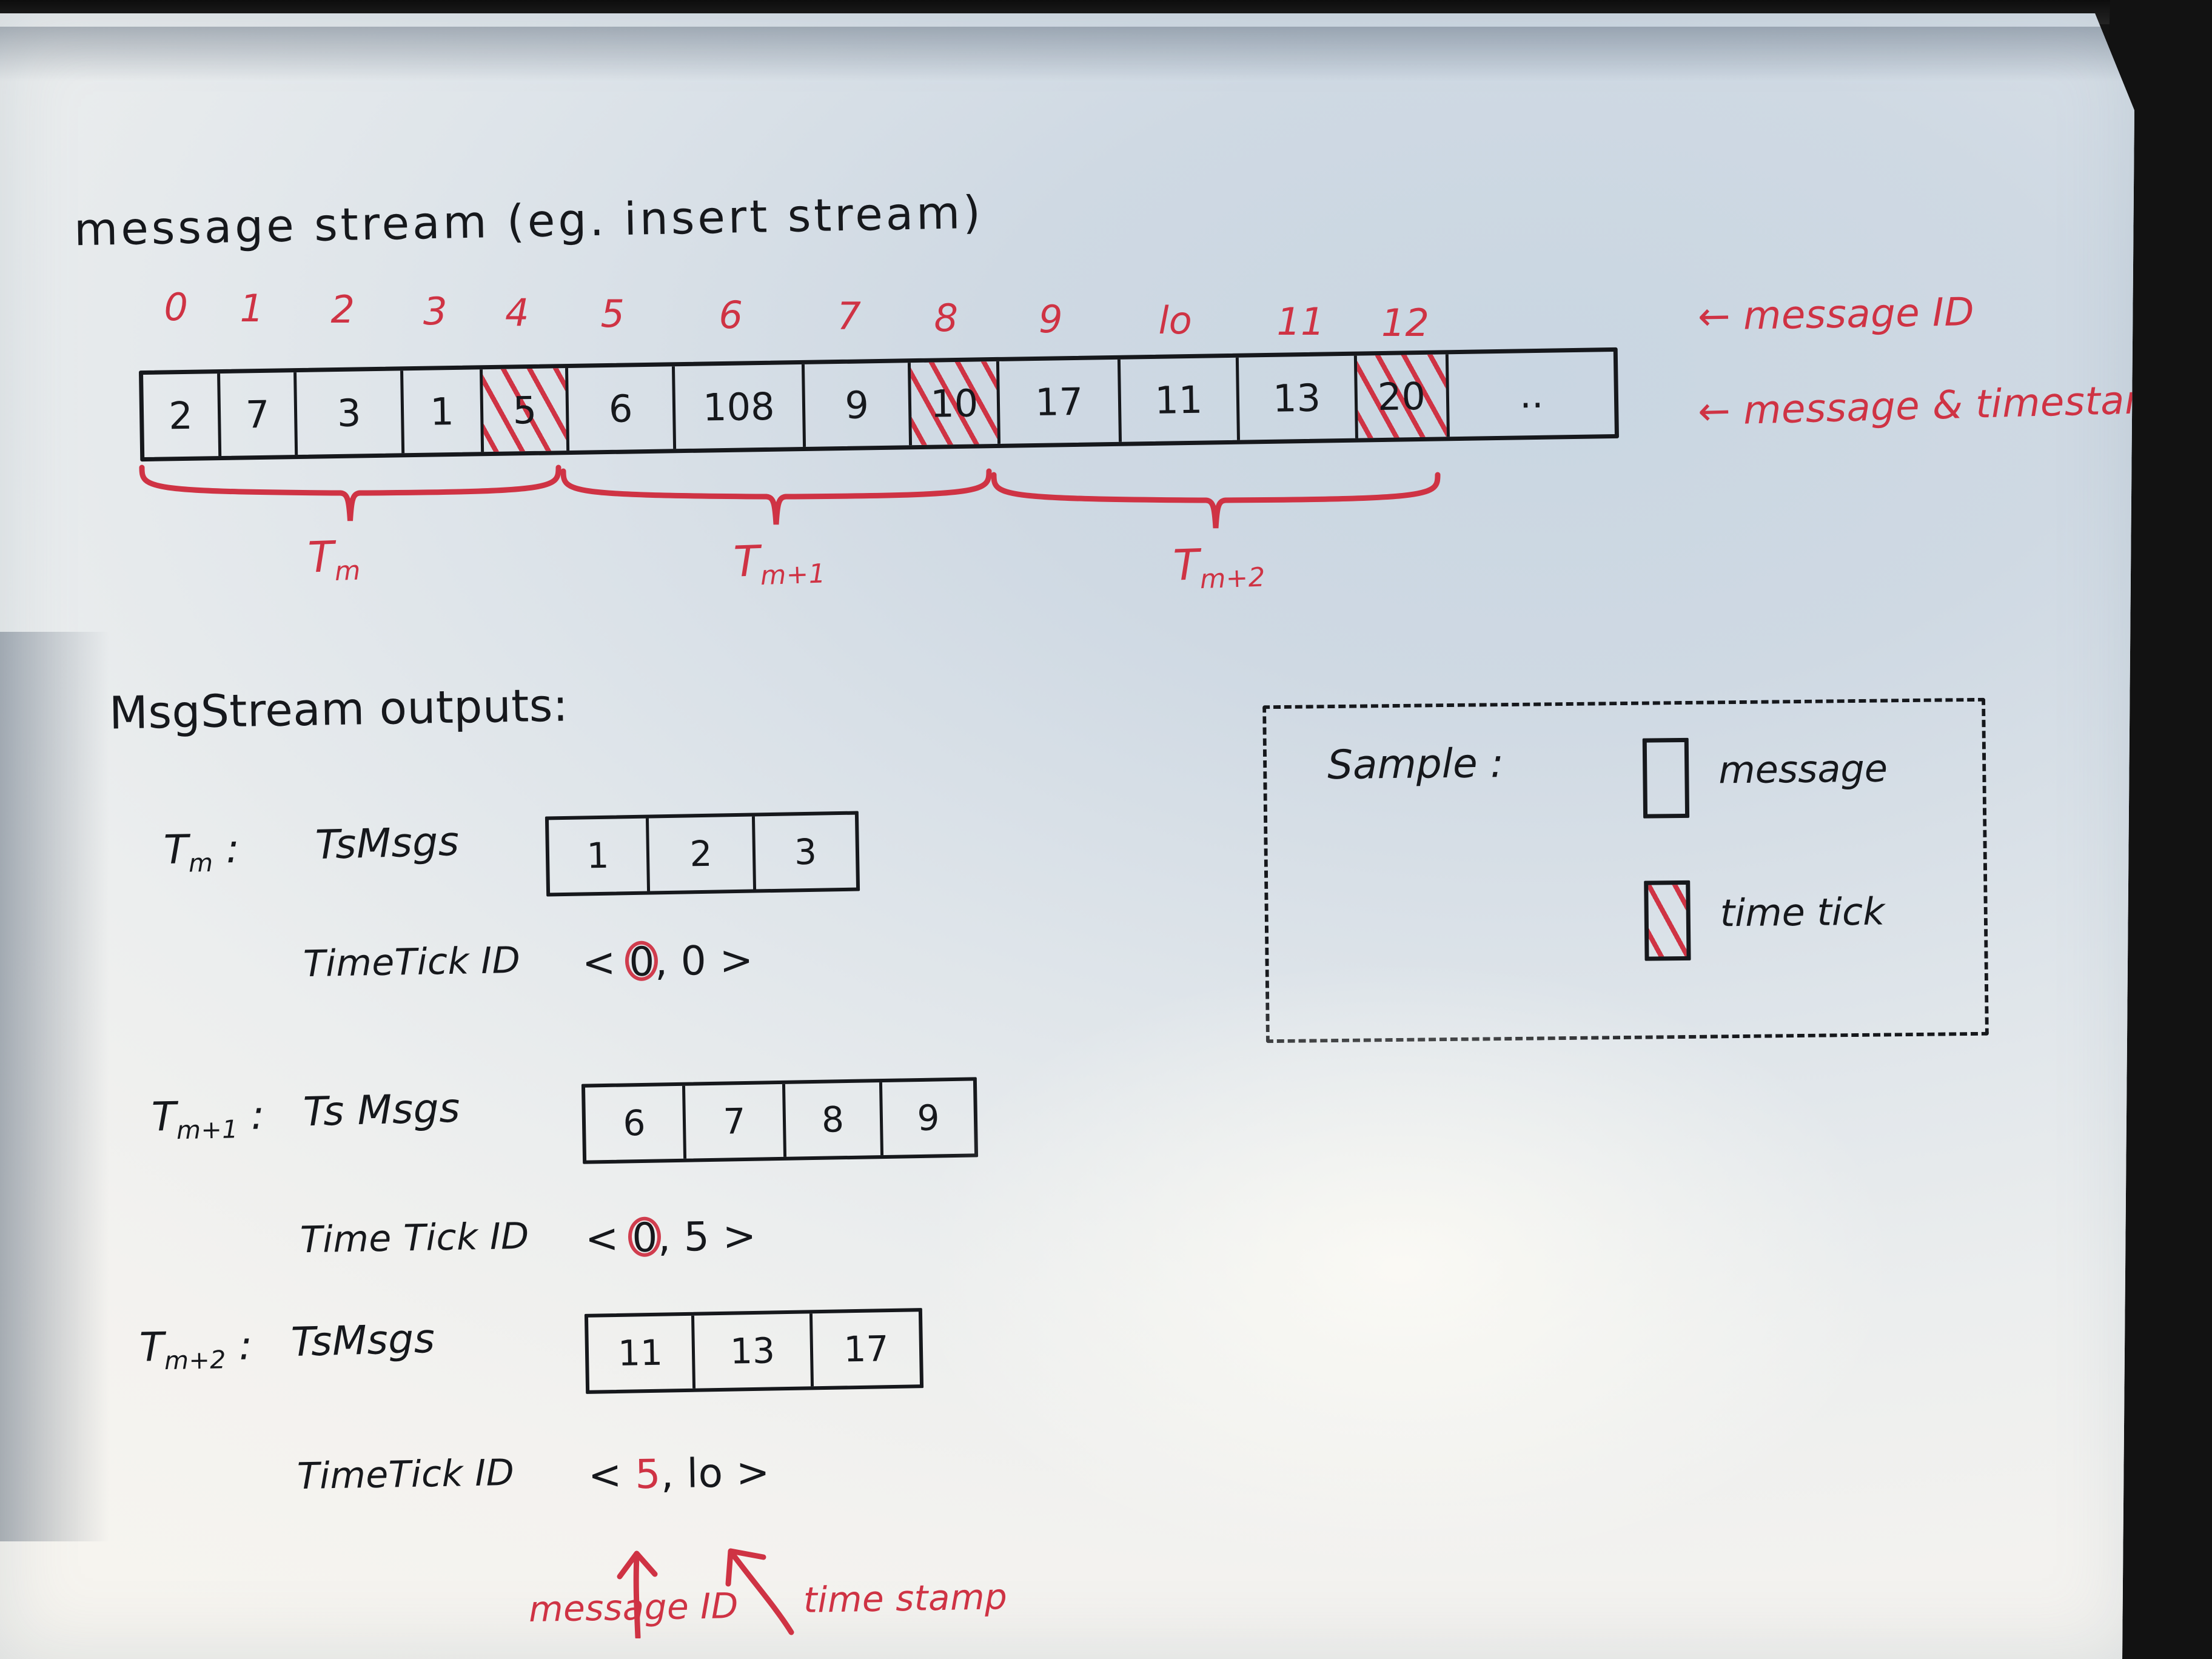 Image resolution: width=2212 pixels, height=1659 pixels. I want to click on stream-cell-0: 2, so click(182, 416).